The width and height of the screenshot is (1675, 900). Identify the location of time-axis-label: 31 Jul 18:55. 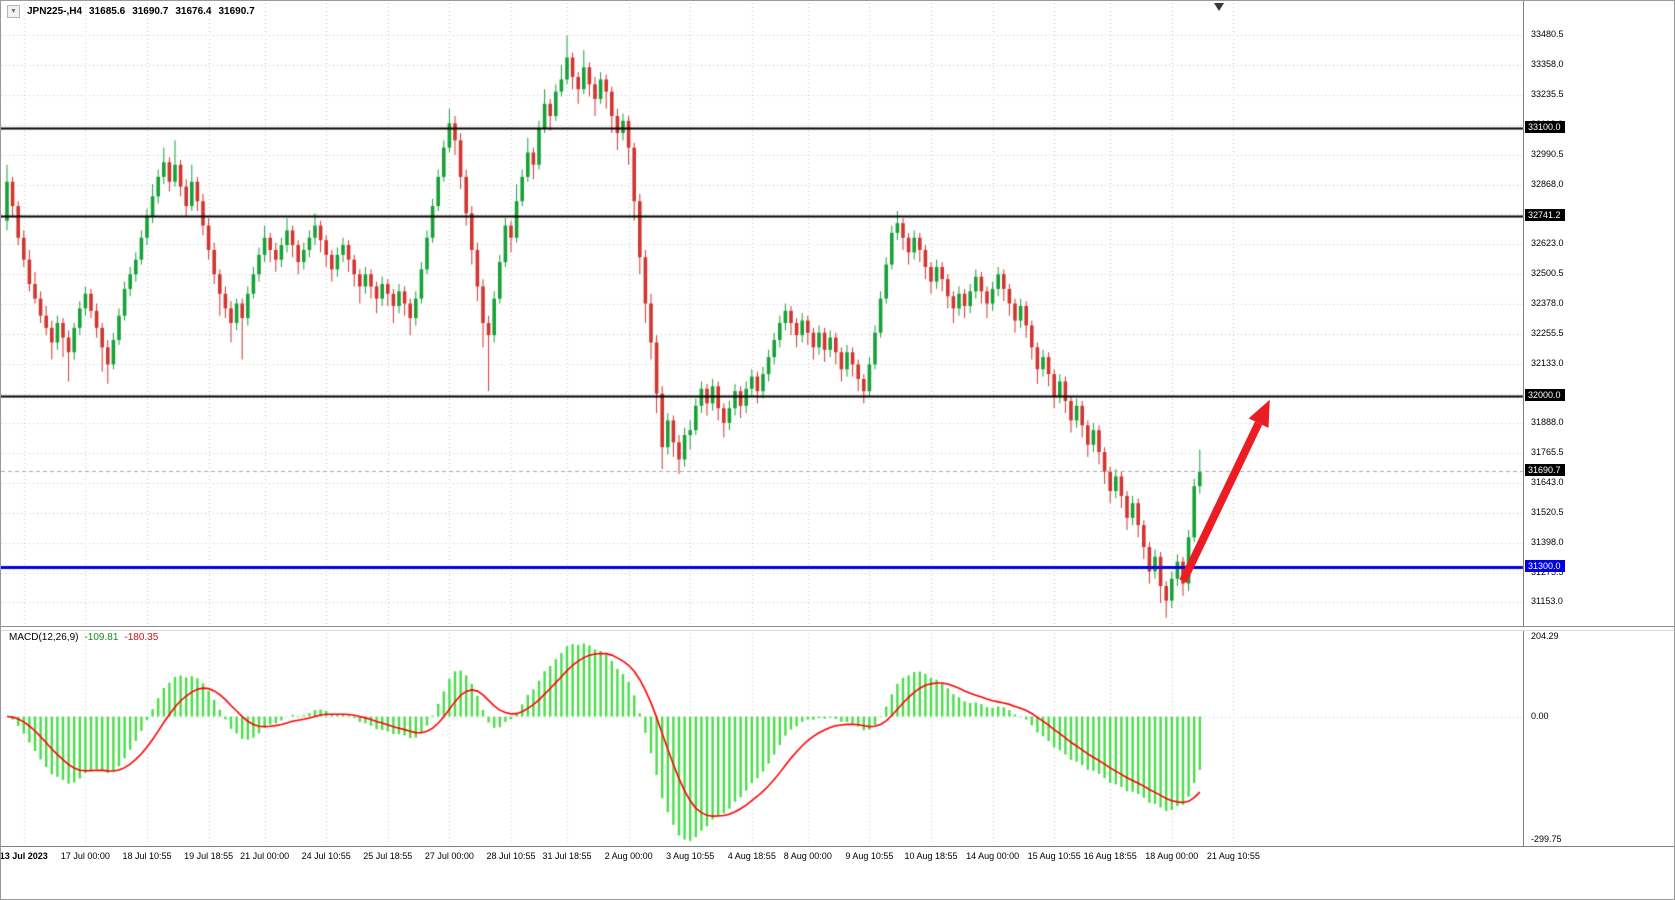
(567, 856).